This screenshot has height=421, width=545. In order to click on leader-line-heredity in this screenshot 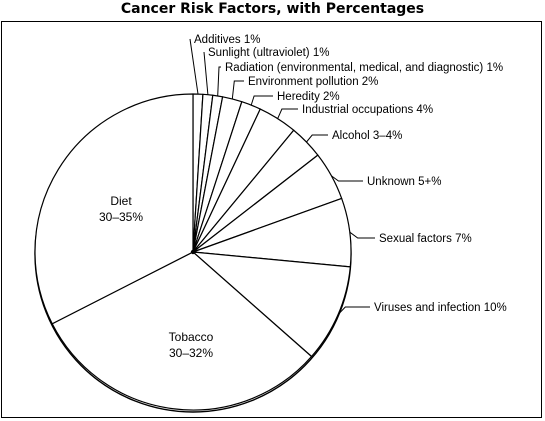, I will do `click(261, 100)`.